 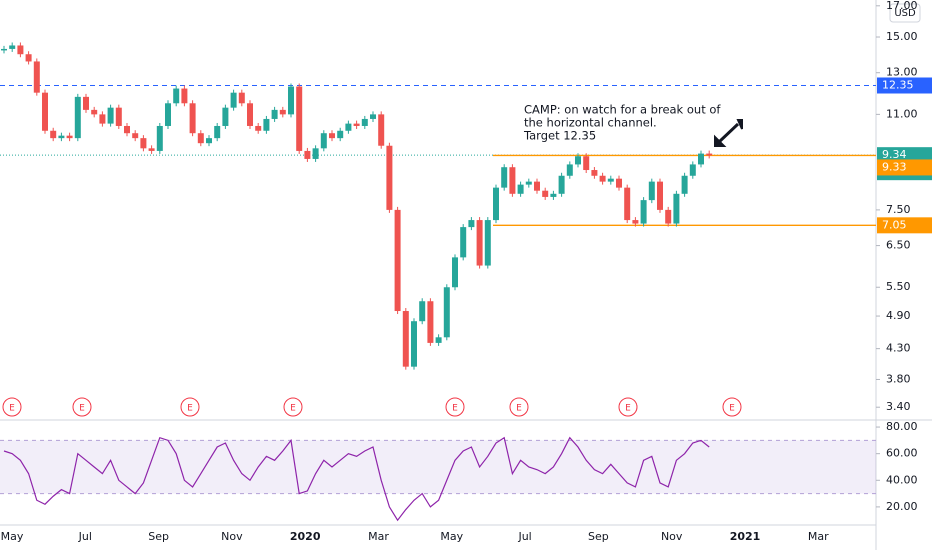 I want to click on channel-label: 9.33, so click(x=894, y=166).